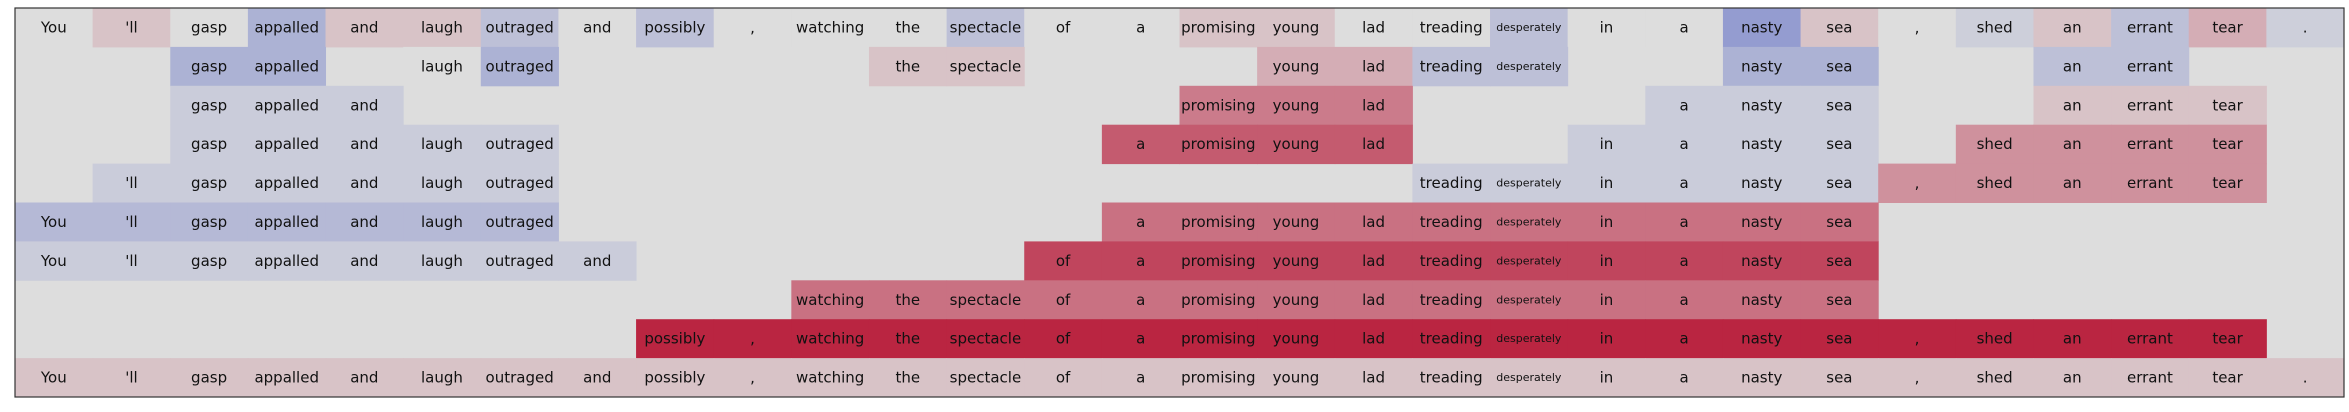  I want to click on token-label: desperately, so click(1529, 299).